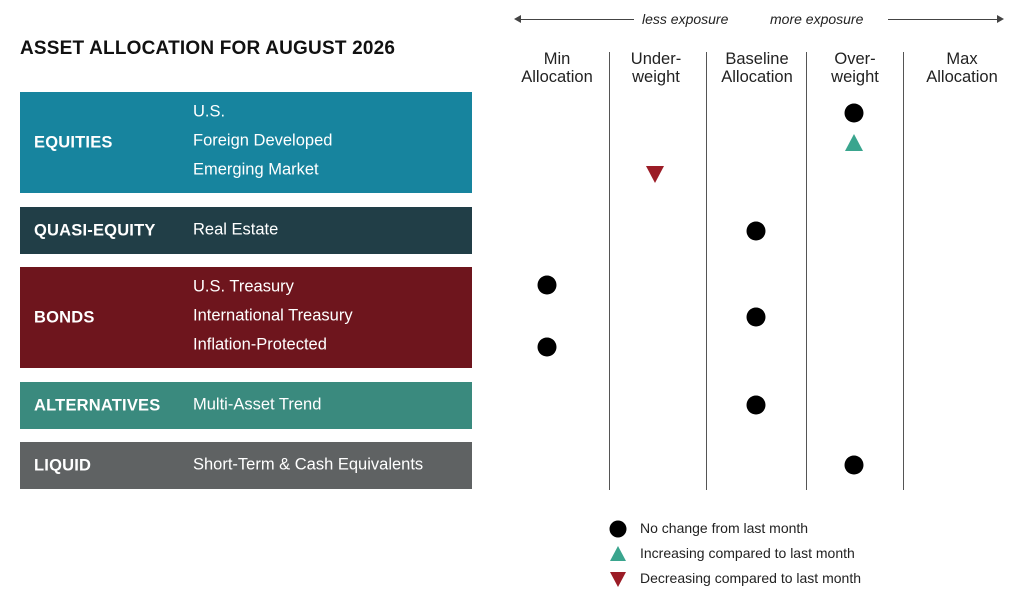 This screenshot has height=606, width=1025. Describe the element at coordinates (757, 59) in the screenshot. I see `column-header-line1: Baseline` at that location.